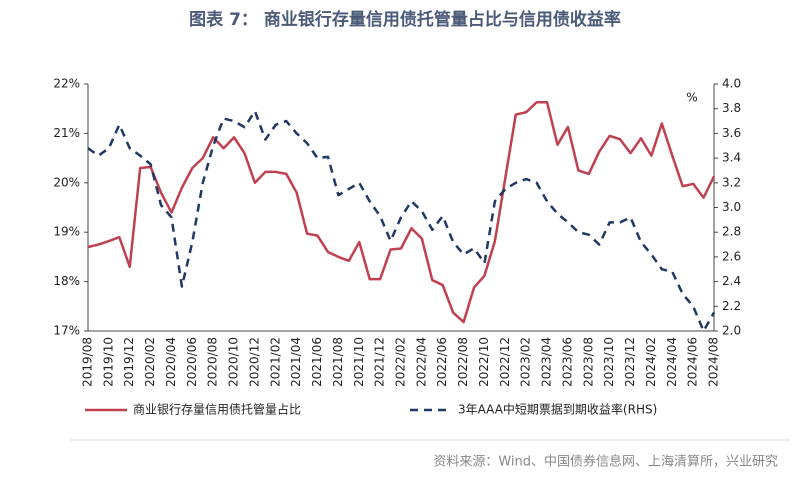  What do you see at coordinates (484, 362) in the screenshot?
I see `x-tick-label: 2022/10` at bounding box center [484, 362].